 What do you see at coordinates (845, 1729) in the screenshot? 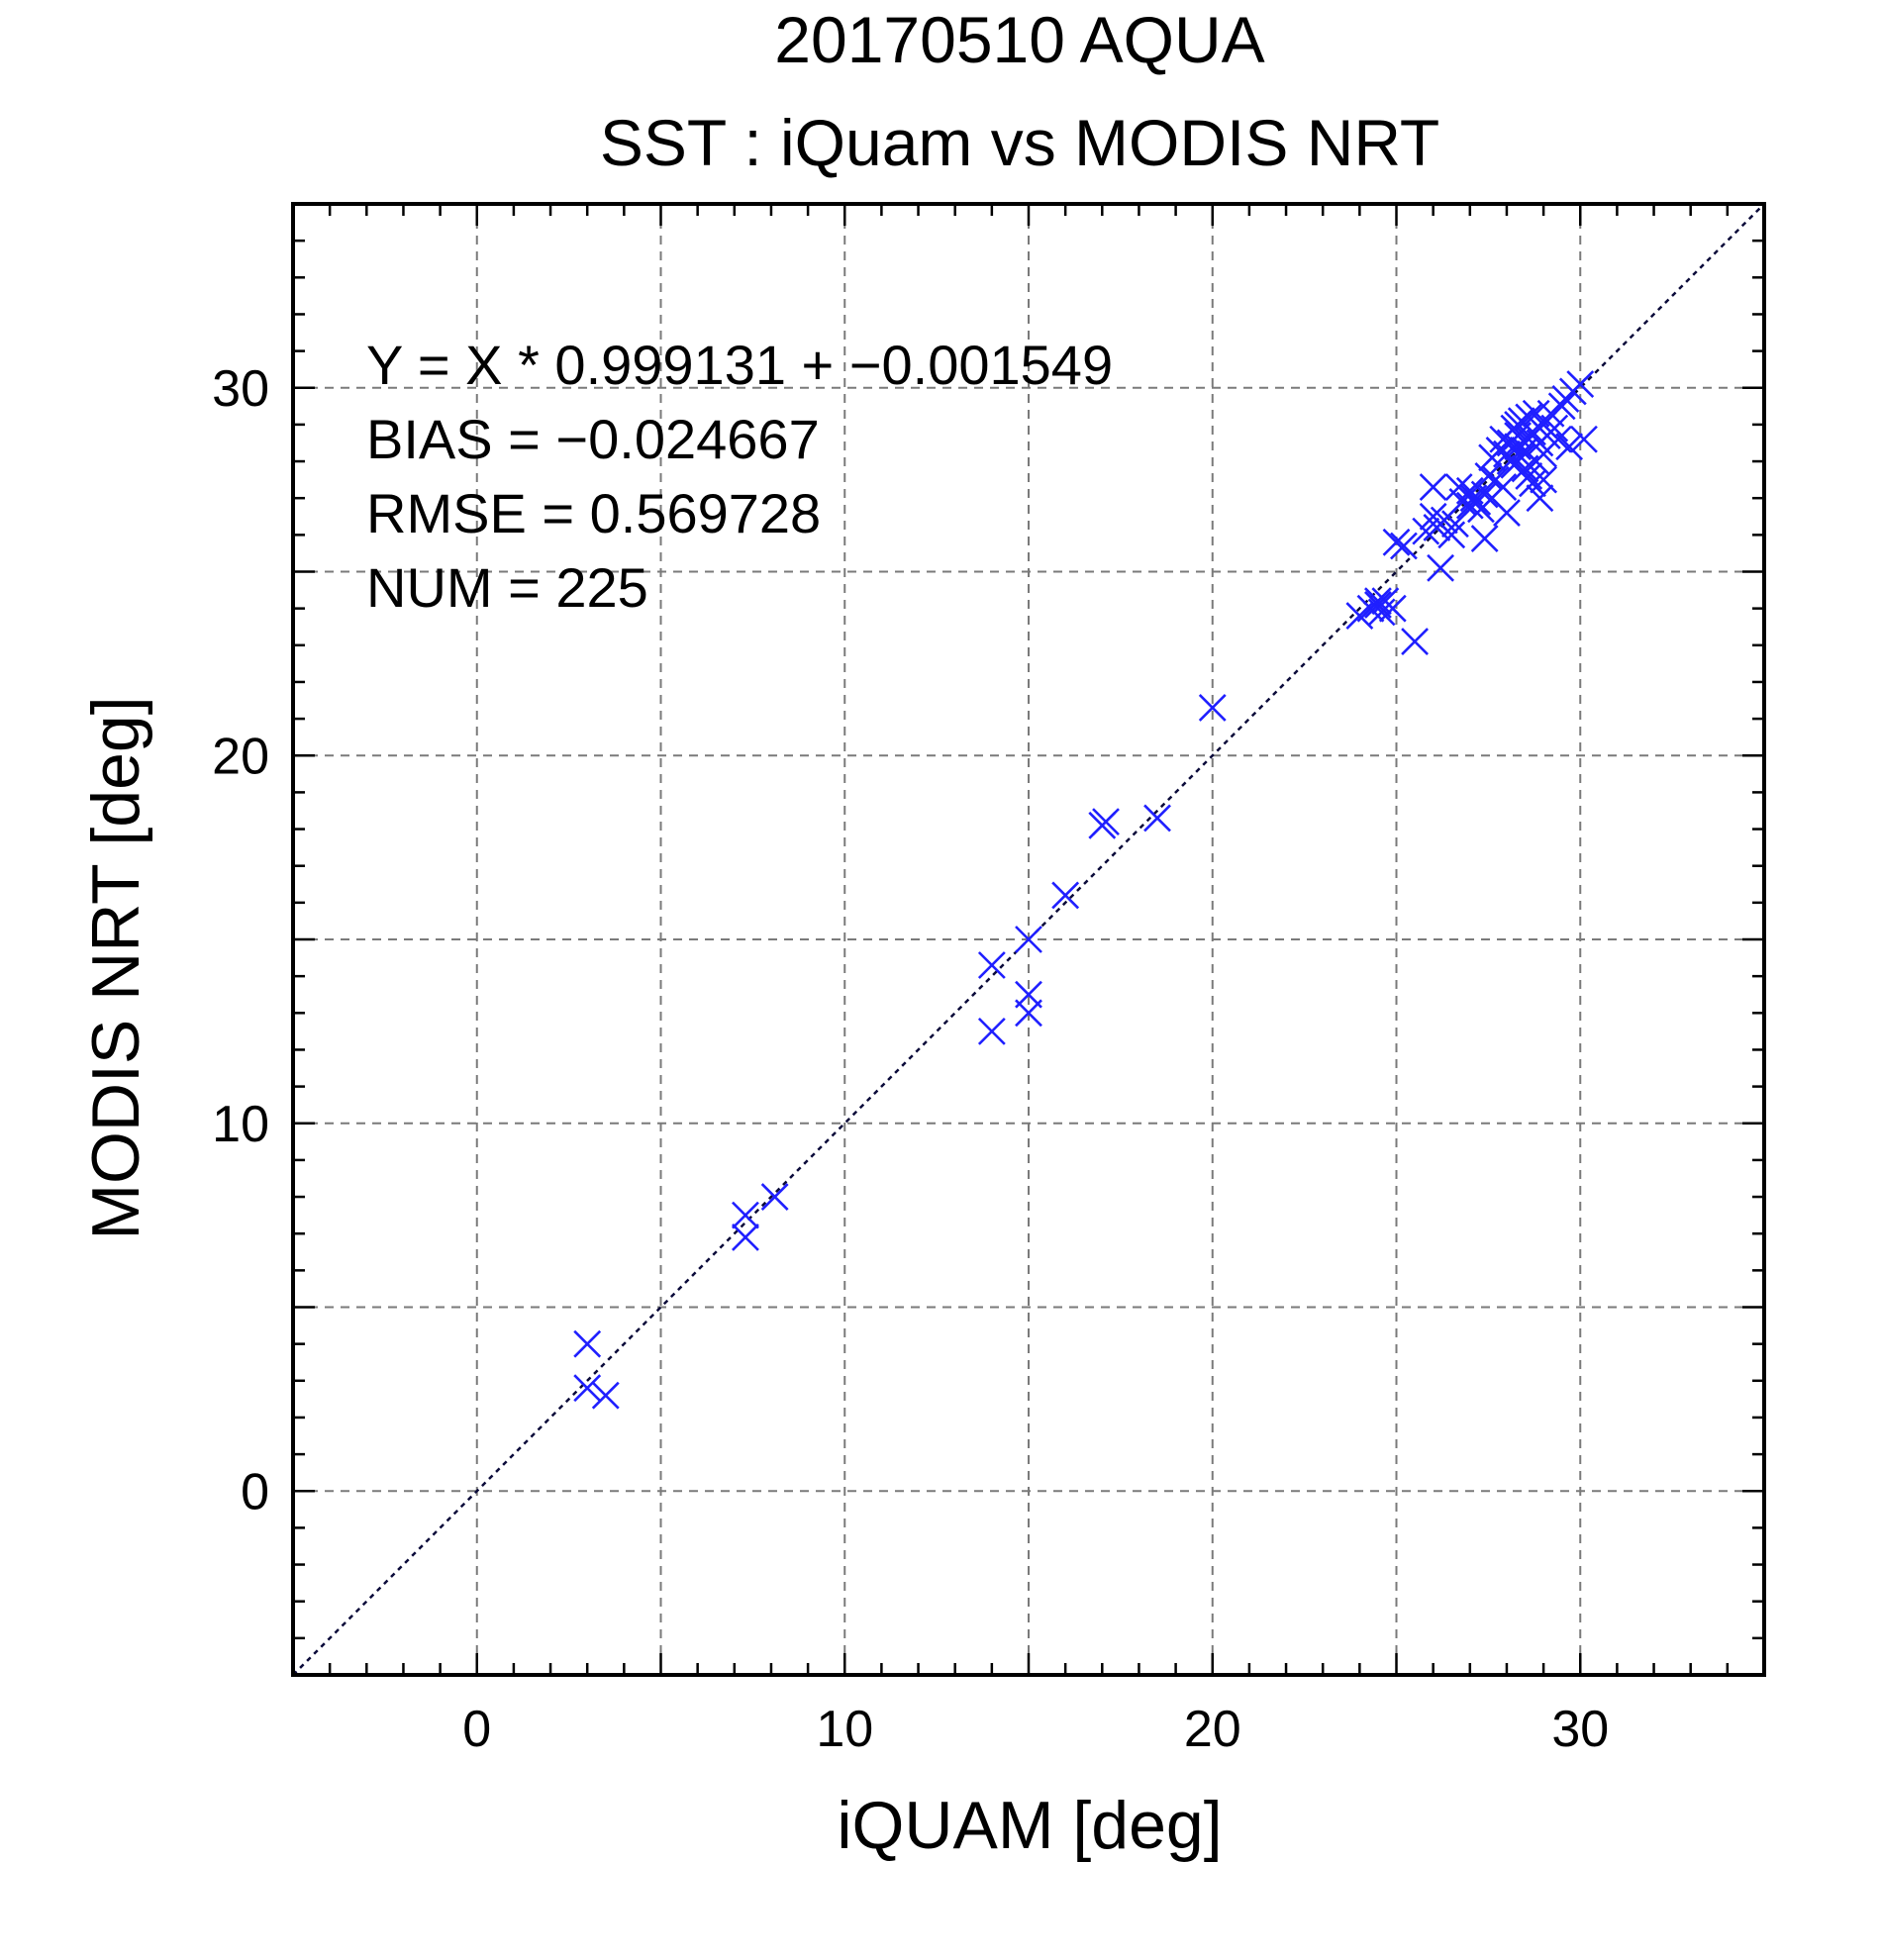
I see `x-tick-label: 10` at bounding box center [845, 1729].